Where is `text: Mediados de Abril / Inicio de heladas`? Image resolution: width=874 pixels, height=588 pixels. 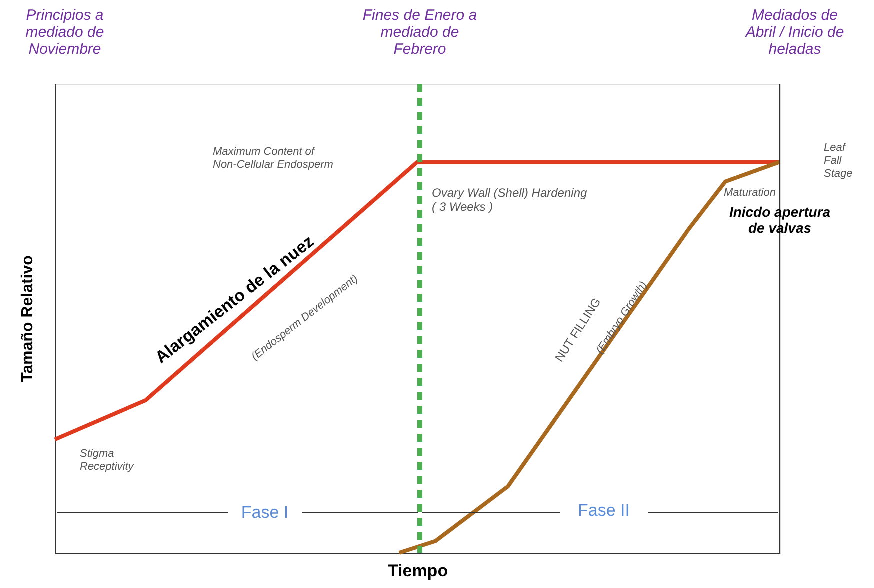 text: Mediados de Abril / Inicio de heladas is located at coordinates (794, 32).